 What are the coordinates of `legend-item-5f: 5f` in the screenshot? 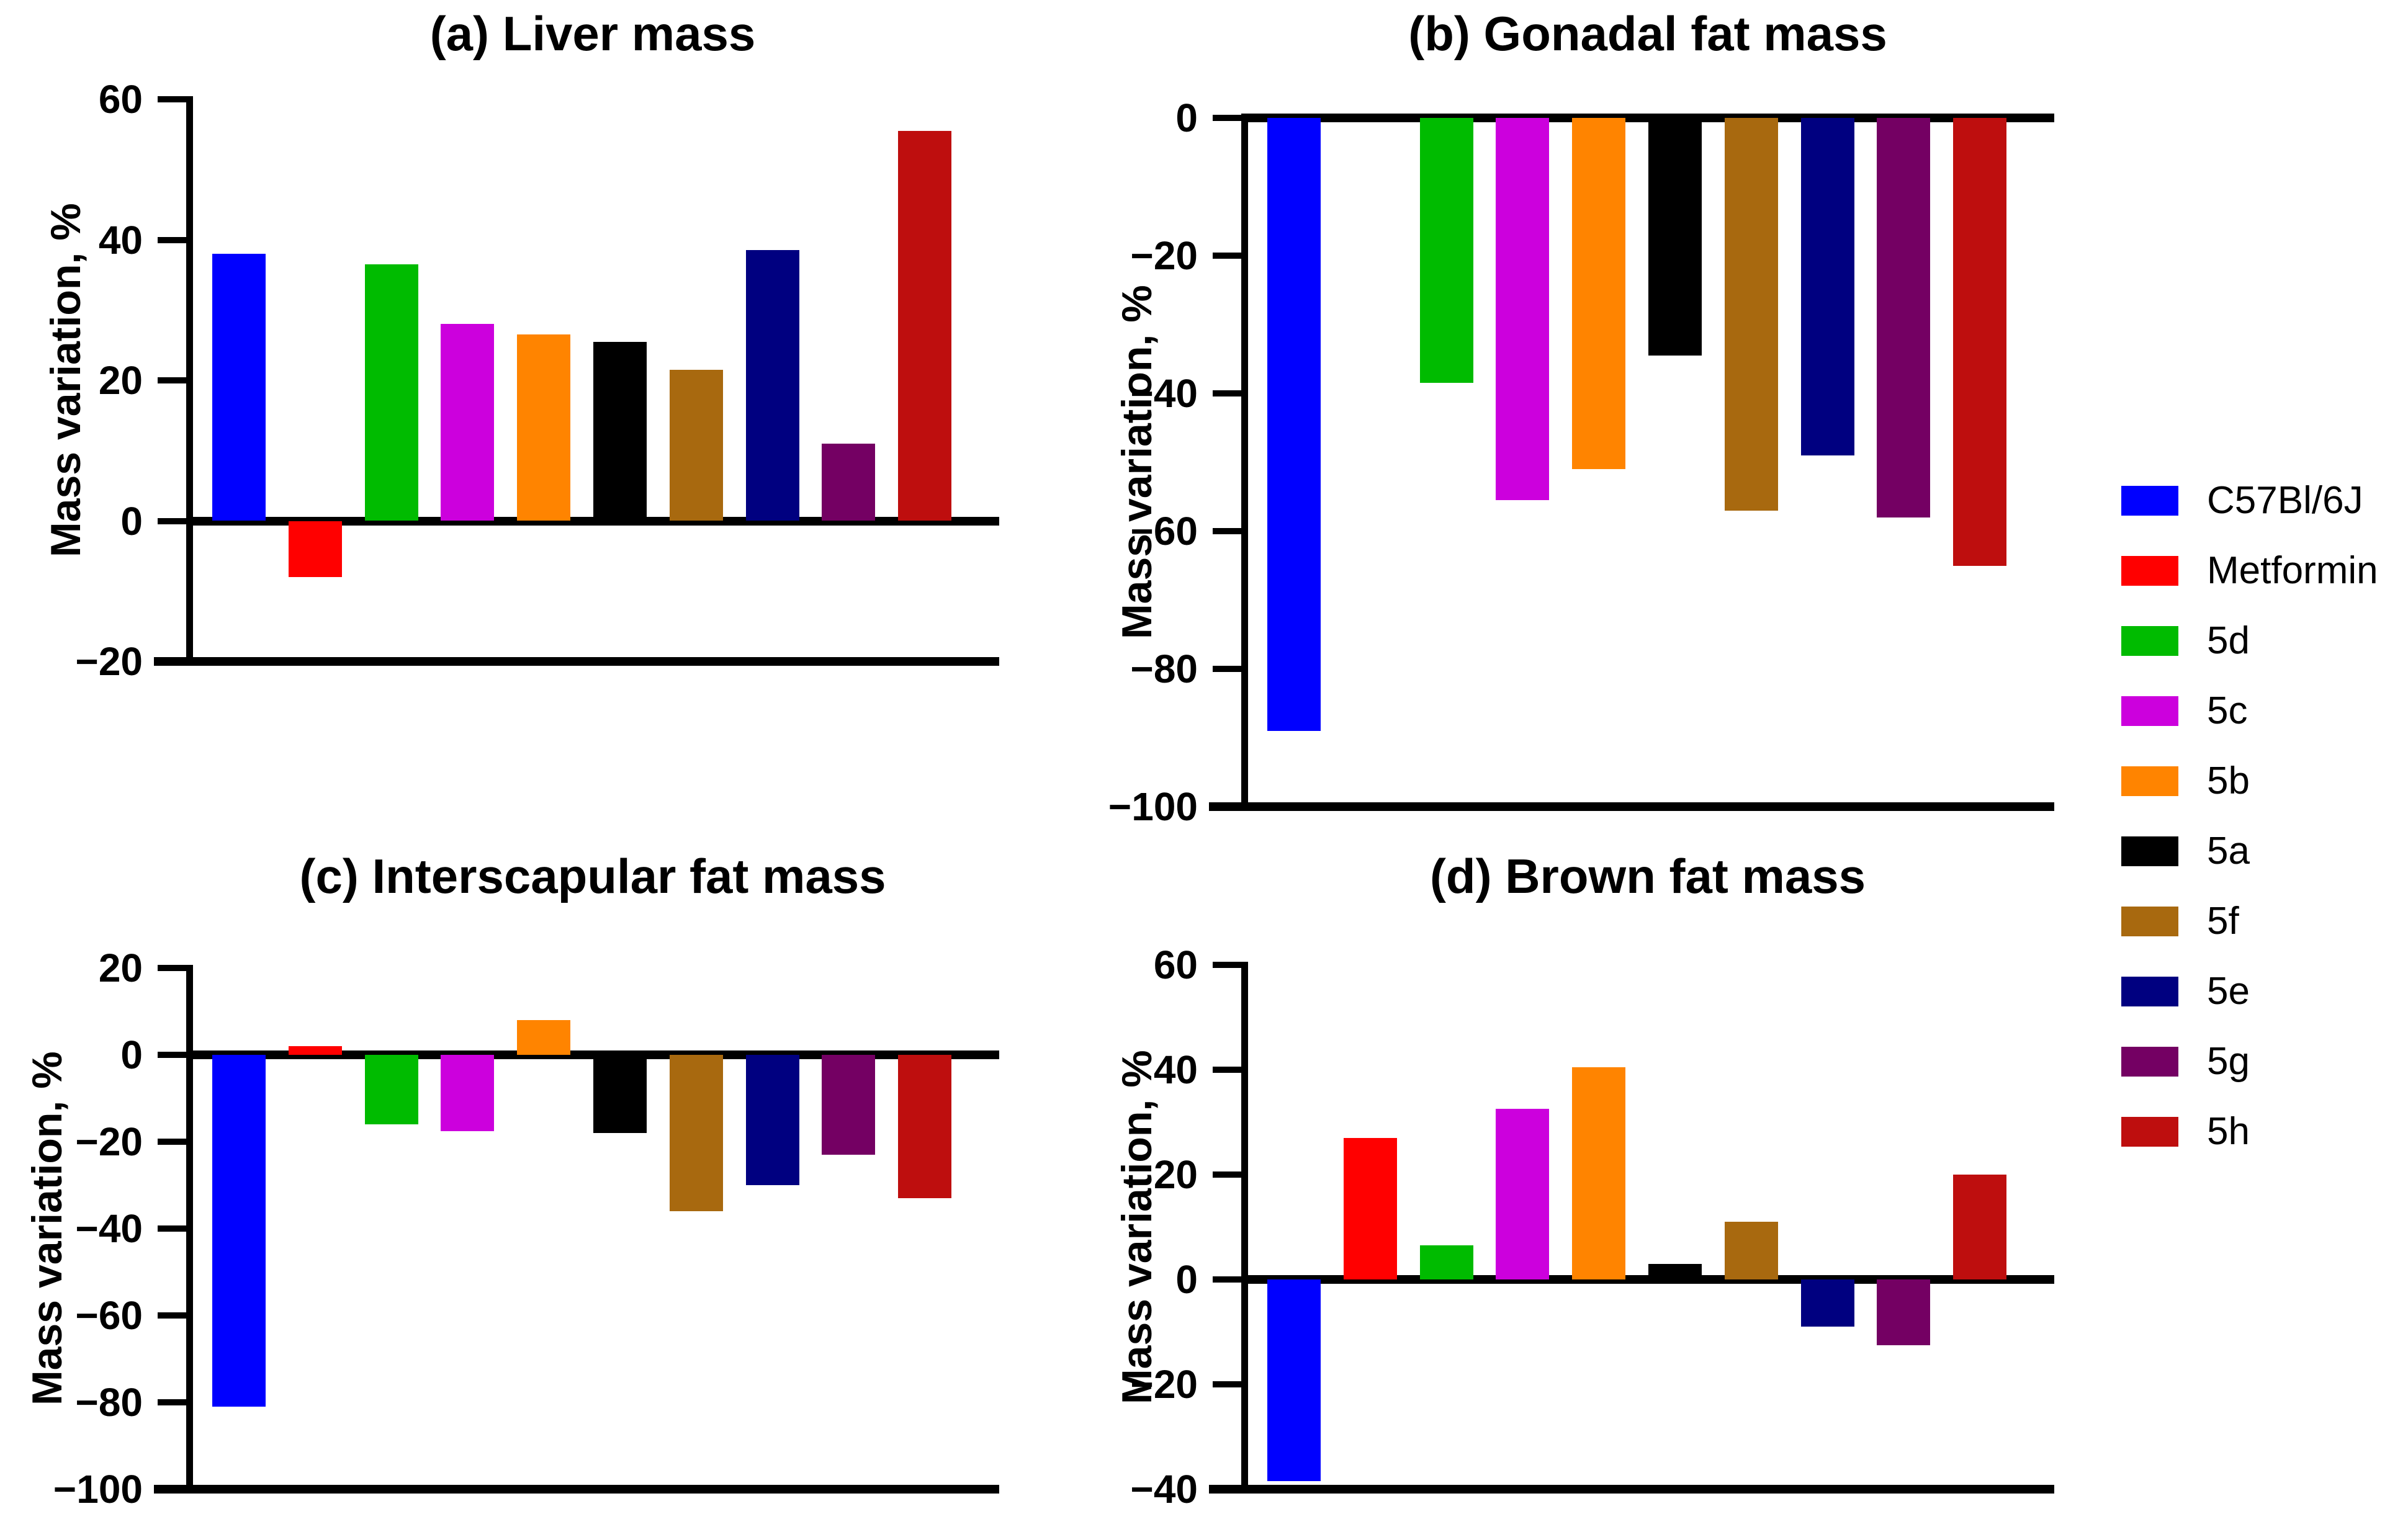 It's located at (2264, 921).